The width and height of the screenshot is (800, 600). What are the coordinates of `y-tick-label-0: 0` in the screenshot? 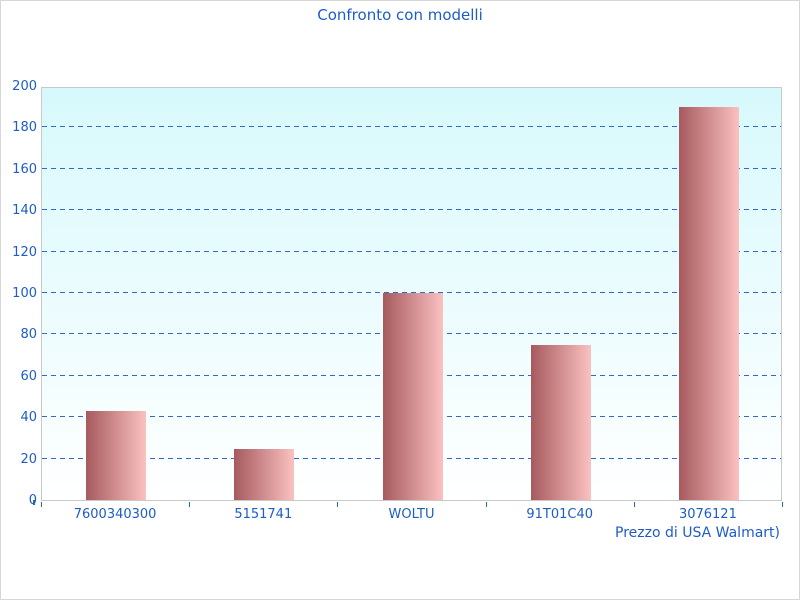 It's located at (19, 501).